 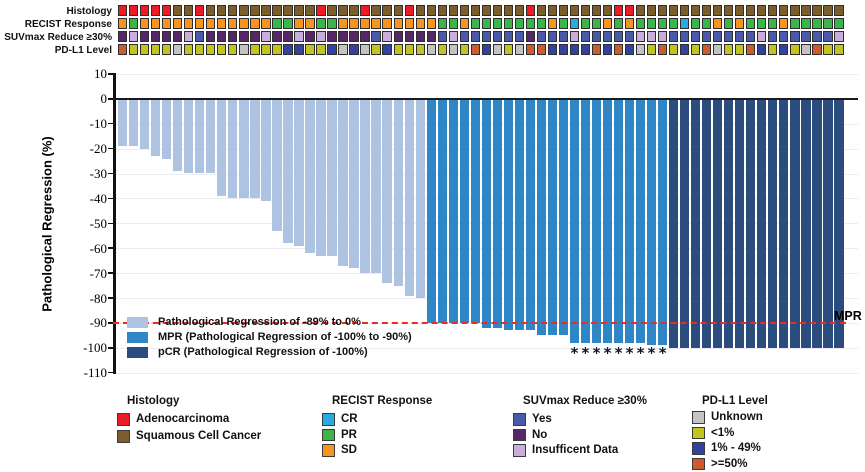 What do you see at coordinates (104, 99) in the screenshot?
I see `y-tick-label: 0` at bounding box center [104, 99].